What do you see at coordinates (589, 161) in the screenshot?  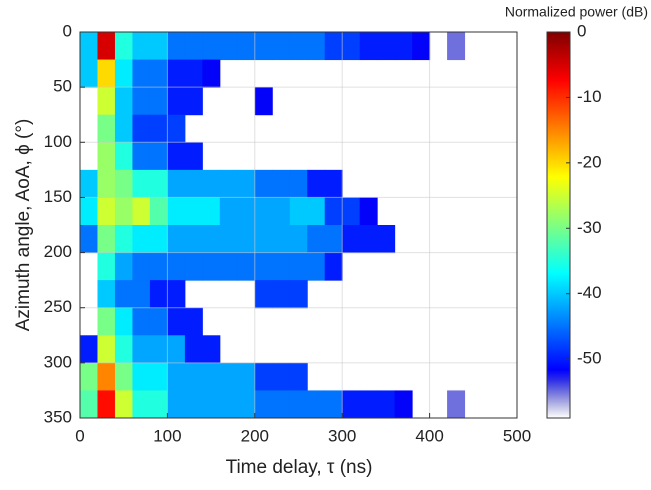 I see `colorbar-tick-label: -20` at bounding box center [589, 161].